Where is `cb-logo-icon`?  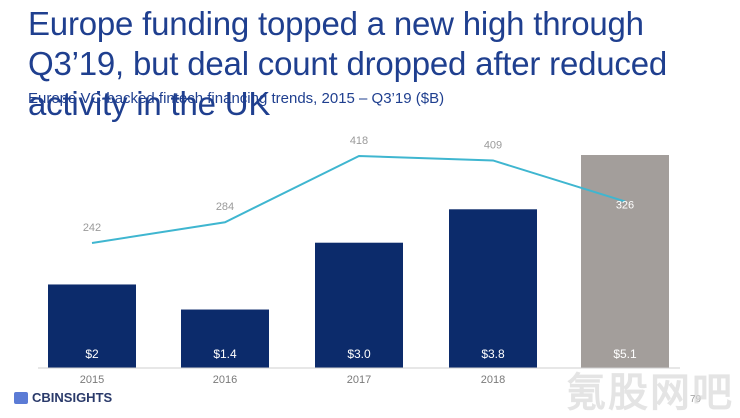 cb-logo-icon is located at coordinates (21, 397).